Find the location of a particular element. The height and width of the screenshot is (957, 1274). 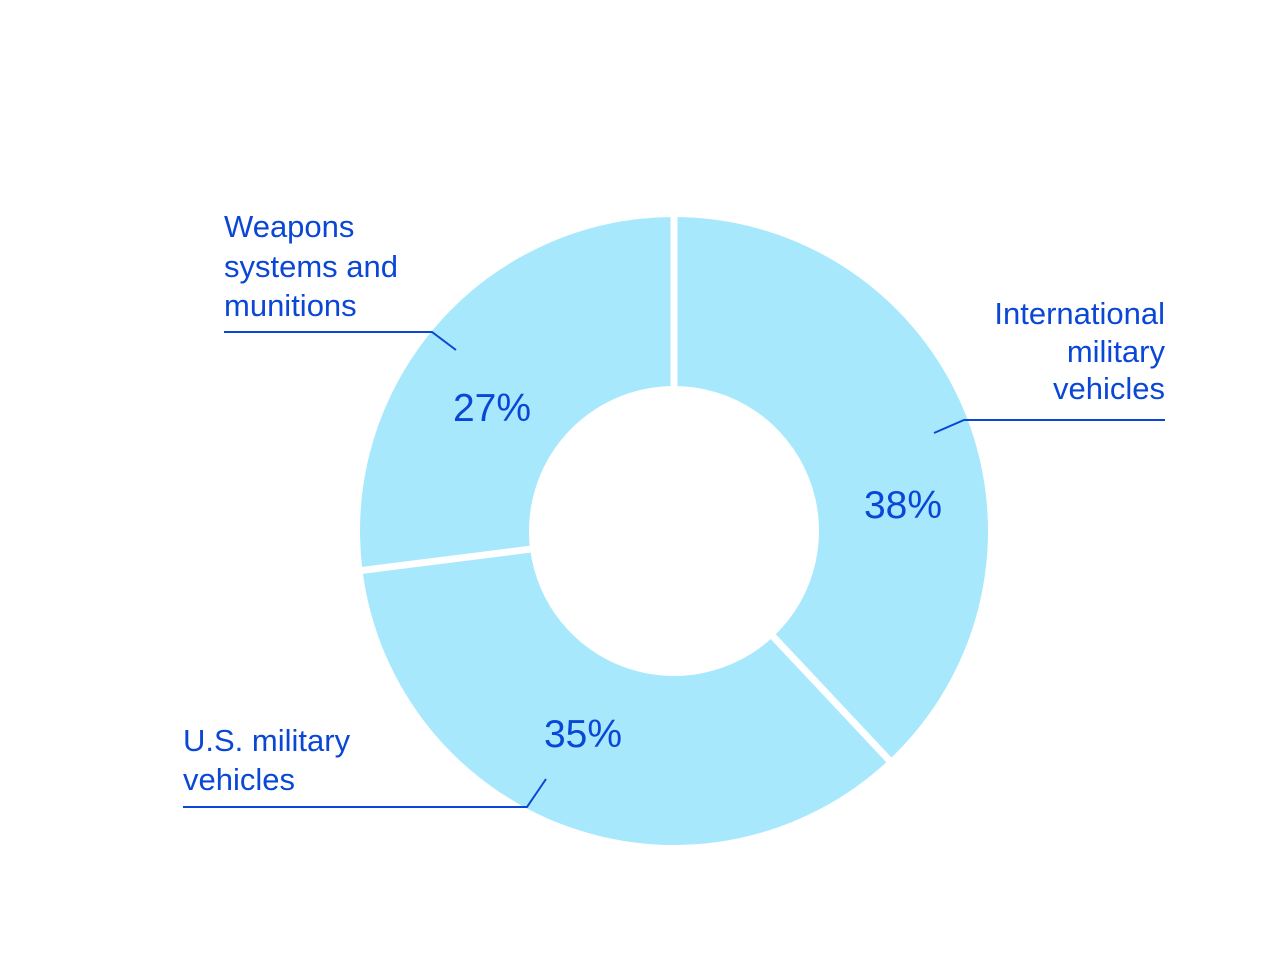

slice-weapons-systems-and-munitions is located at coordinates (517, 394).